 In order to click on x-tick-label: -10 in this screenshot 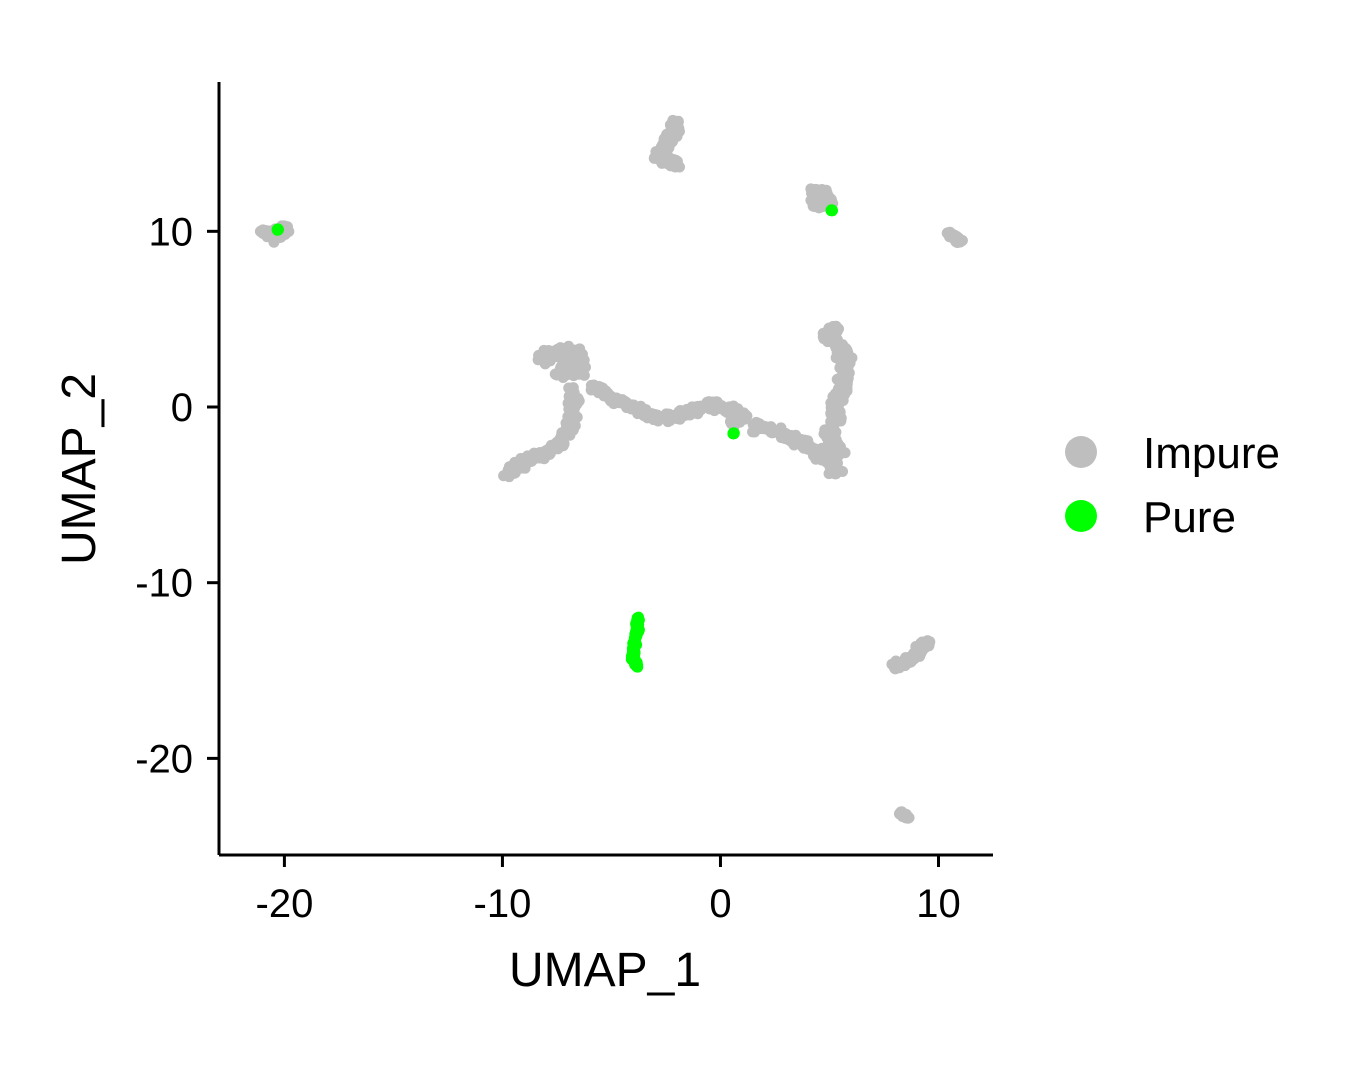, I will do `click(503, 904)`.